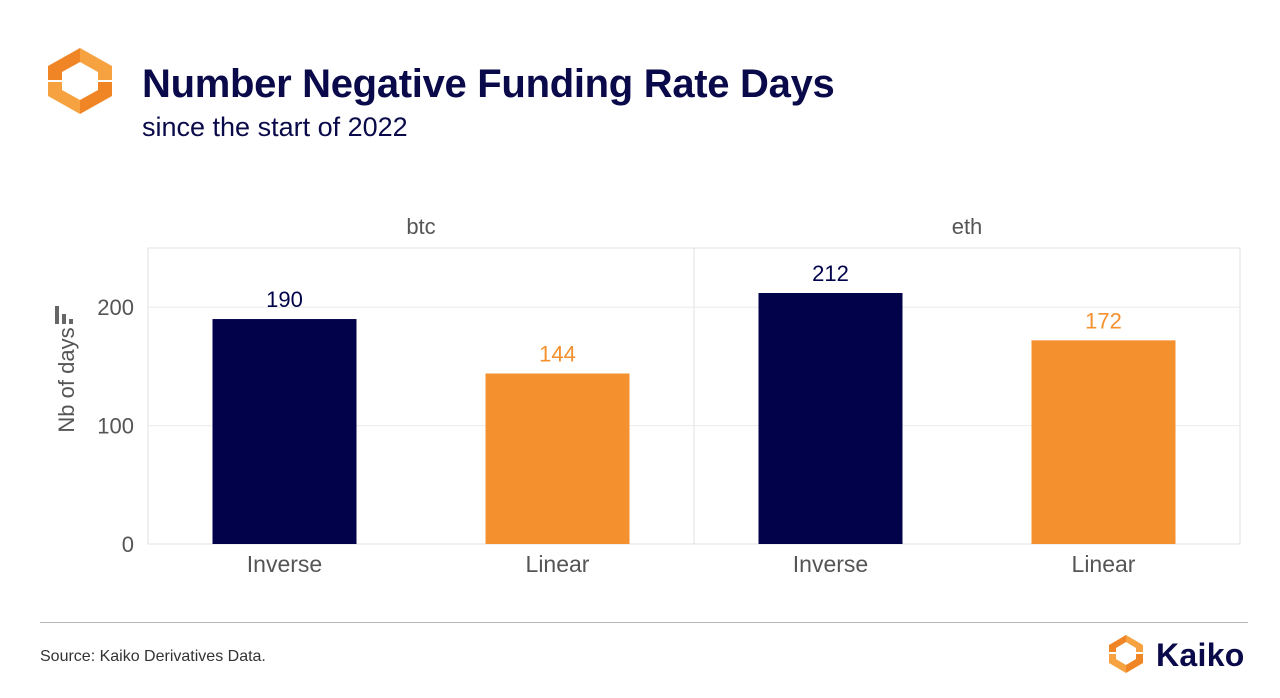  Describe the element at coordinates (1126, 654) in the screenshot. I see `kaiko-brand-logo-icon` at that location.